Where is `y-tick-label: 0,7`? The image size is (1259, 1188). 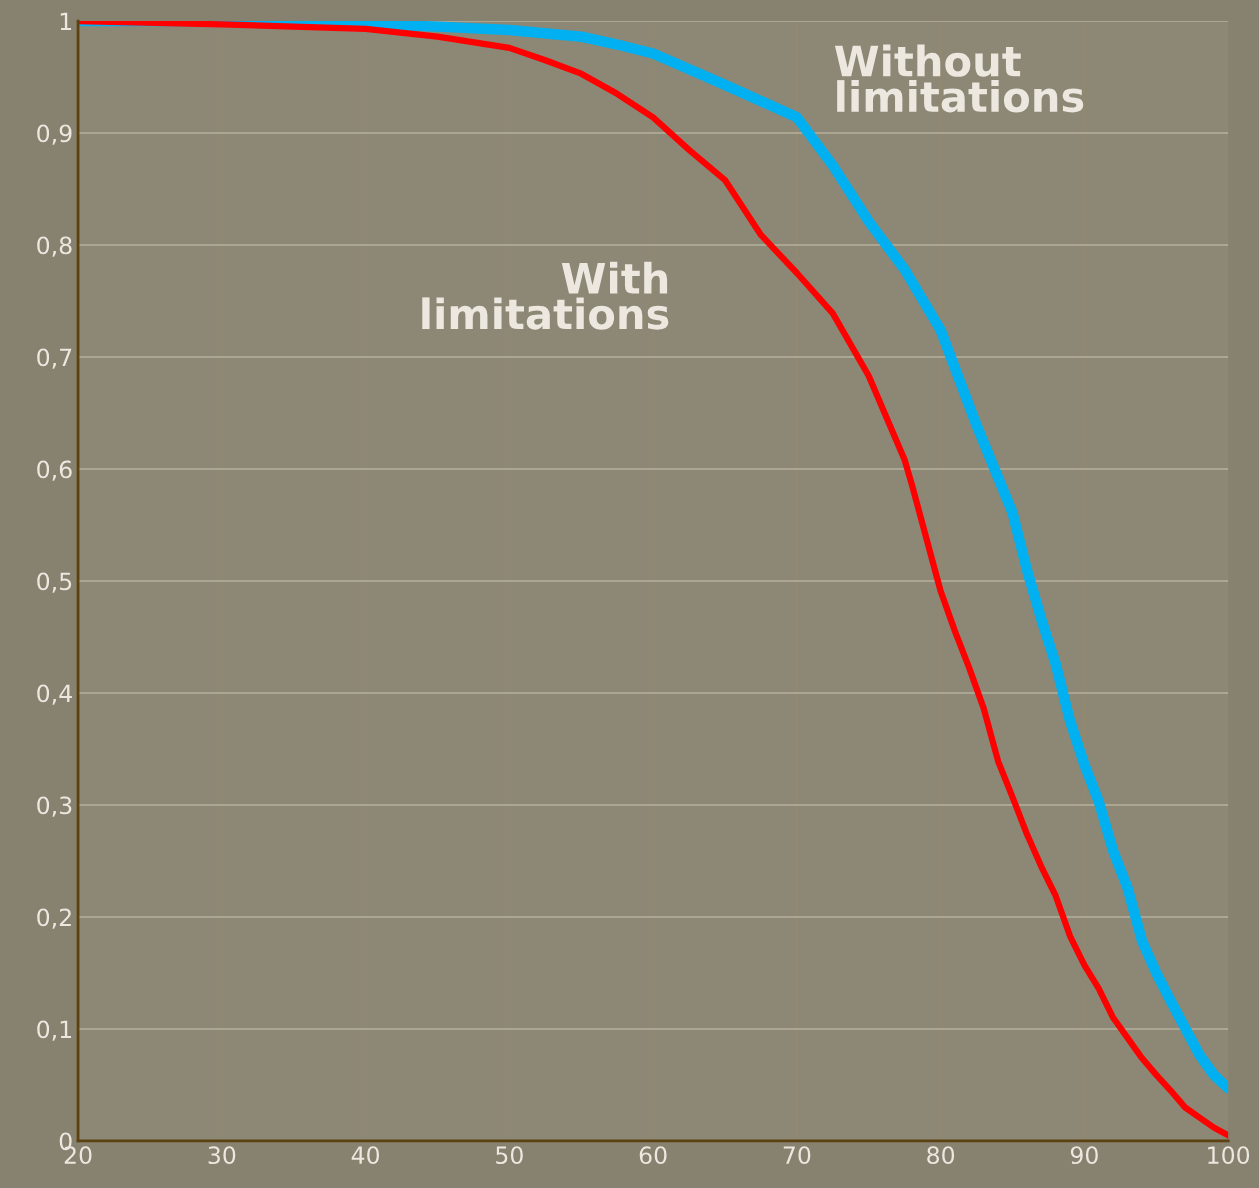 y-tick-label: 0,7 is located at coordinates (54, 358).